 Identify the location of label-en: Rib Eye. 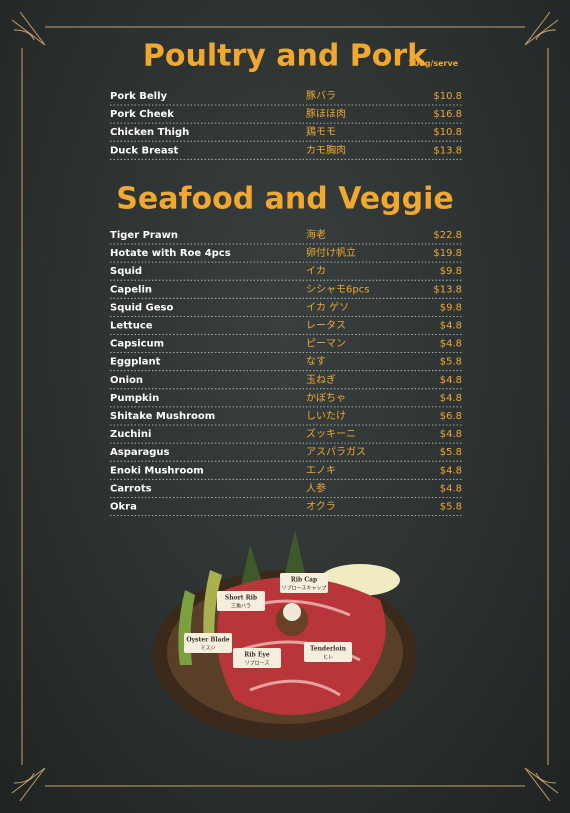
(257, 655).